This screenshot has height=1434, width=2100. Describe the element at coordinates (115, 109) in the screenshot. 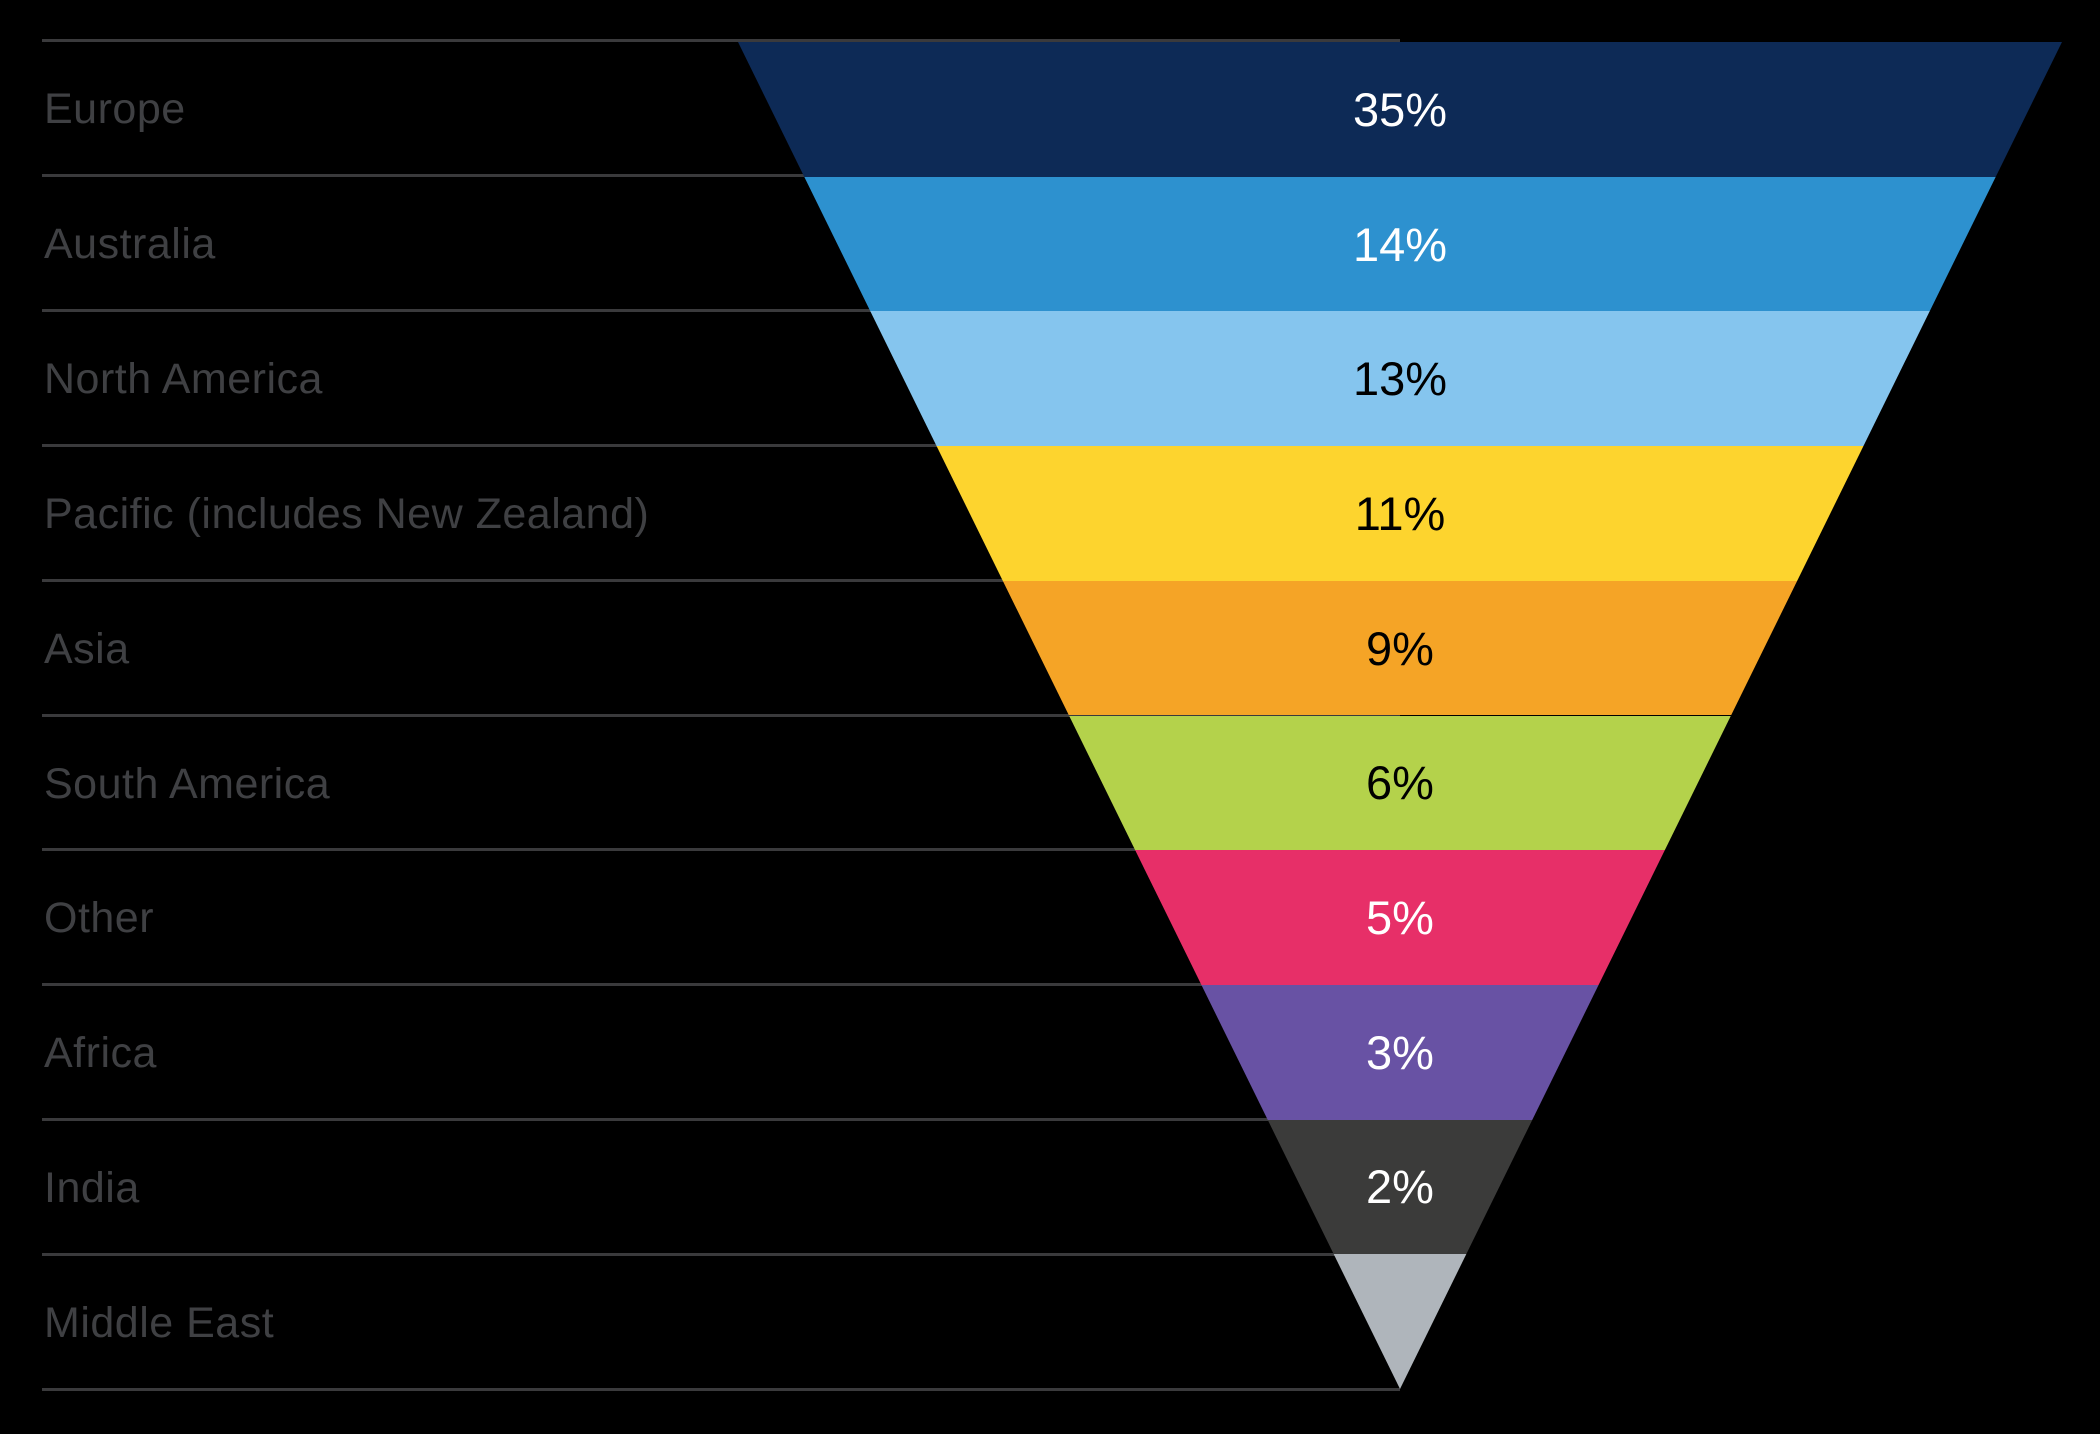

I see `category-label: Europe` at that location.